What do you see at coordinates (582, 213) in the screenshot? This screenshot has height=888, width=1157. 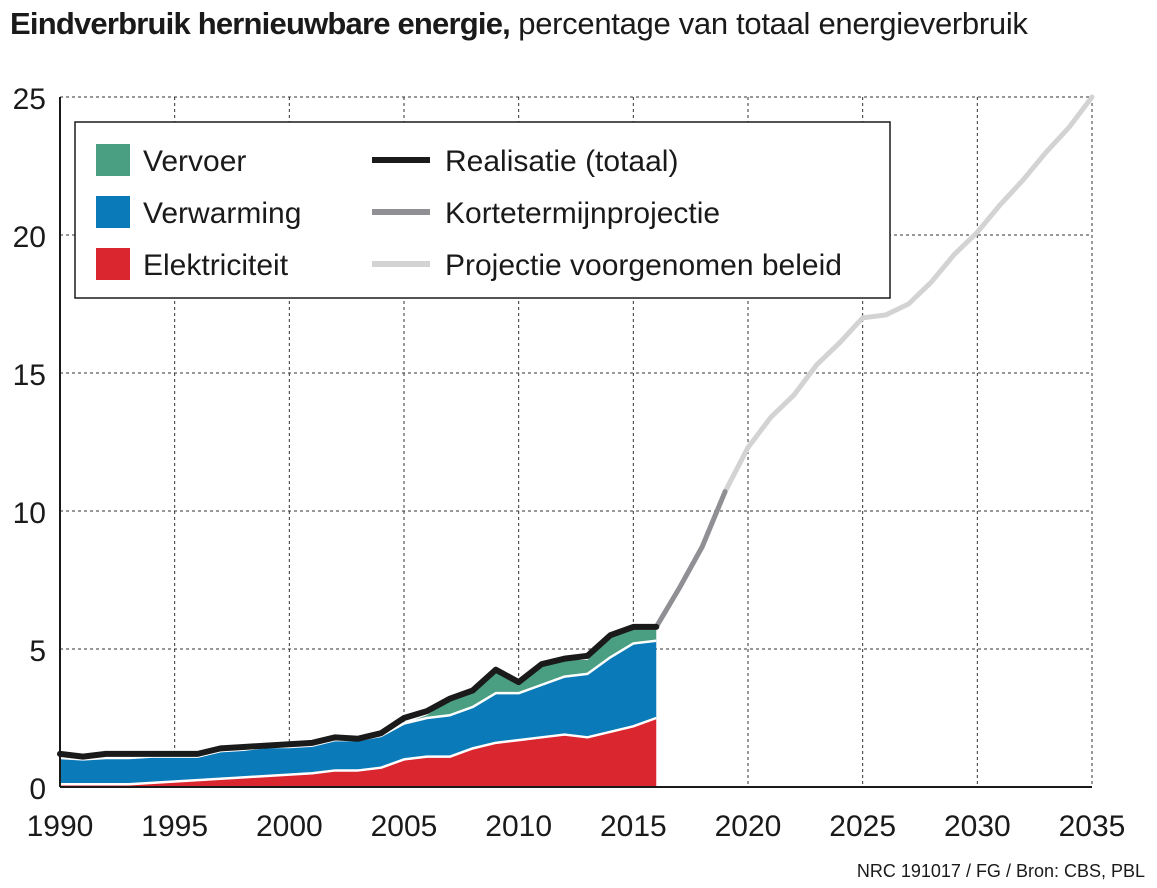 I see `legend-label: Kortetermijnprojectie` at bounding box center [582, 213].